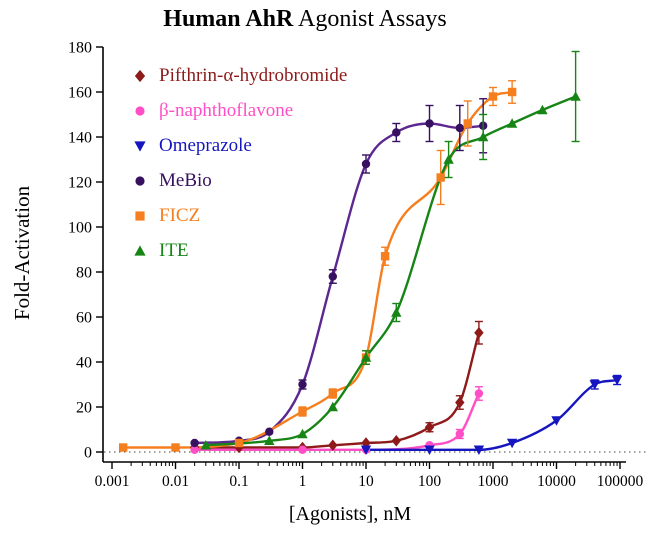 Image resolution: width=650 pixels, height=536 pixels. Describe the element at coordinates (238, 481) in the screenshot. I see `x-tick-label: 0.1` at that location.